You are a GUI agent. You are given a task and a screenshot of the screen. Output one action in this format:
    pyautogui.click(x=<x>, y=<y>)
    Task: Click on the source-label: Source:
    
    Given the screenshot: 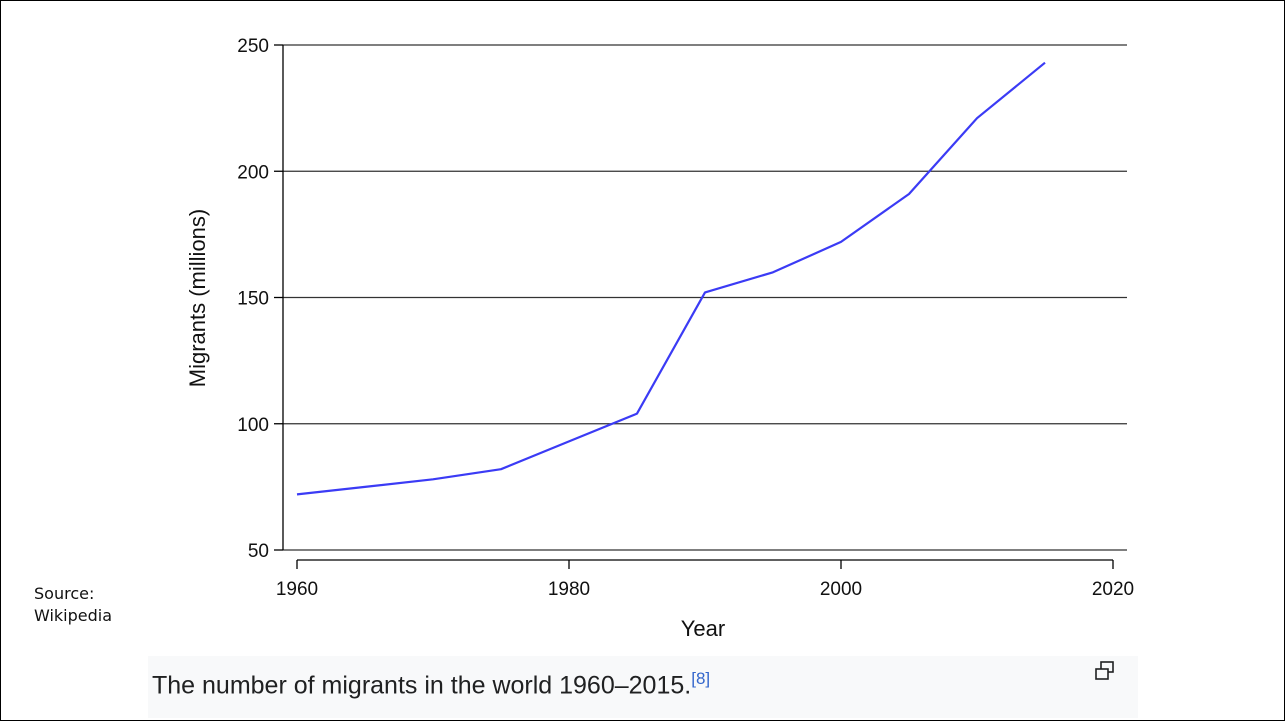 What is the action you would take?
    pyautogui.click(x=64, y=593)
    